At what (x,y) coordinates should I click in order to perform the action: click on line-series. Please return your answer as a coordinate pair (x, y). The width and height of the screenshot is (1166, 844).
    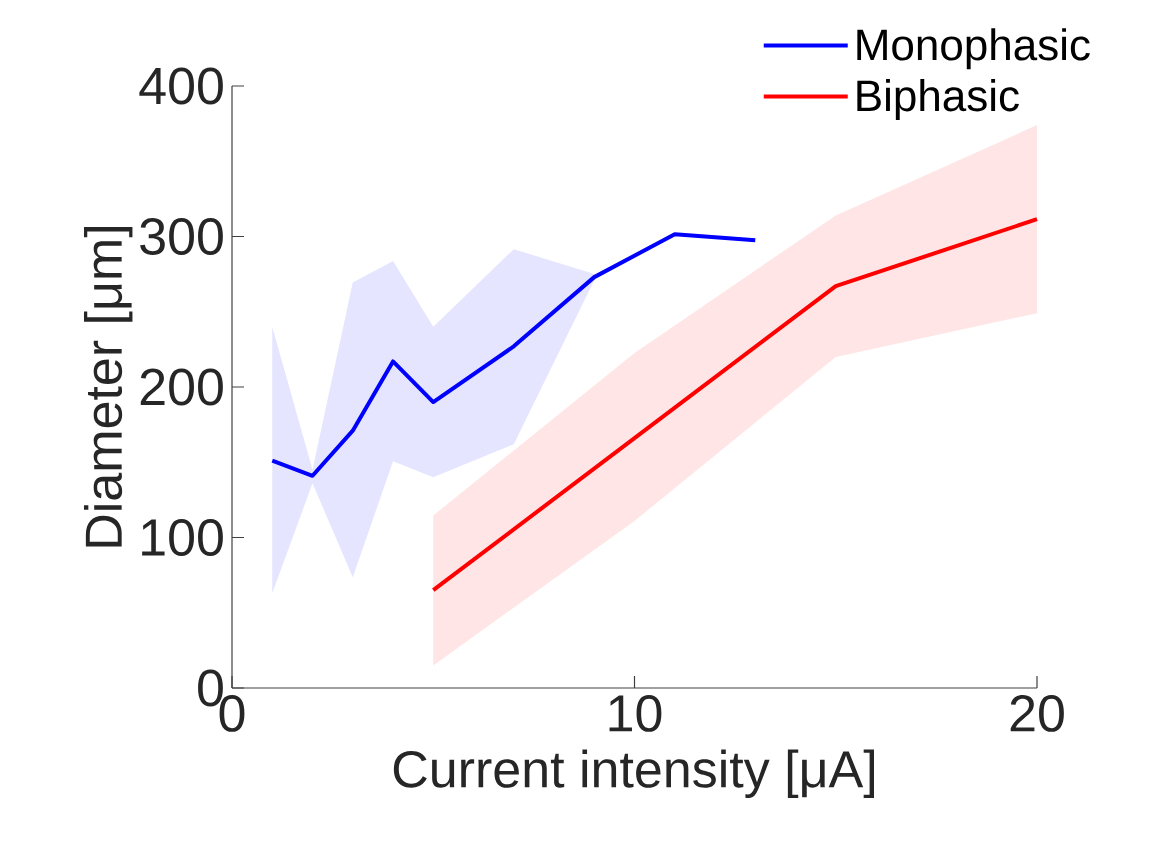
    Looking at the image, I should click on (514, 355).